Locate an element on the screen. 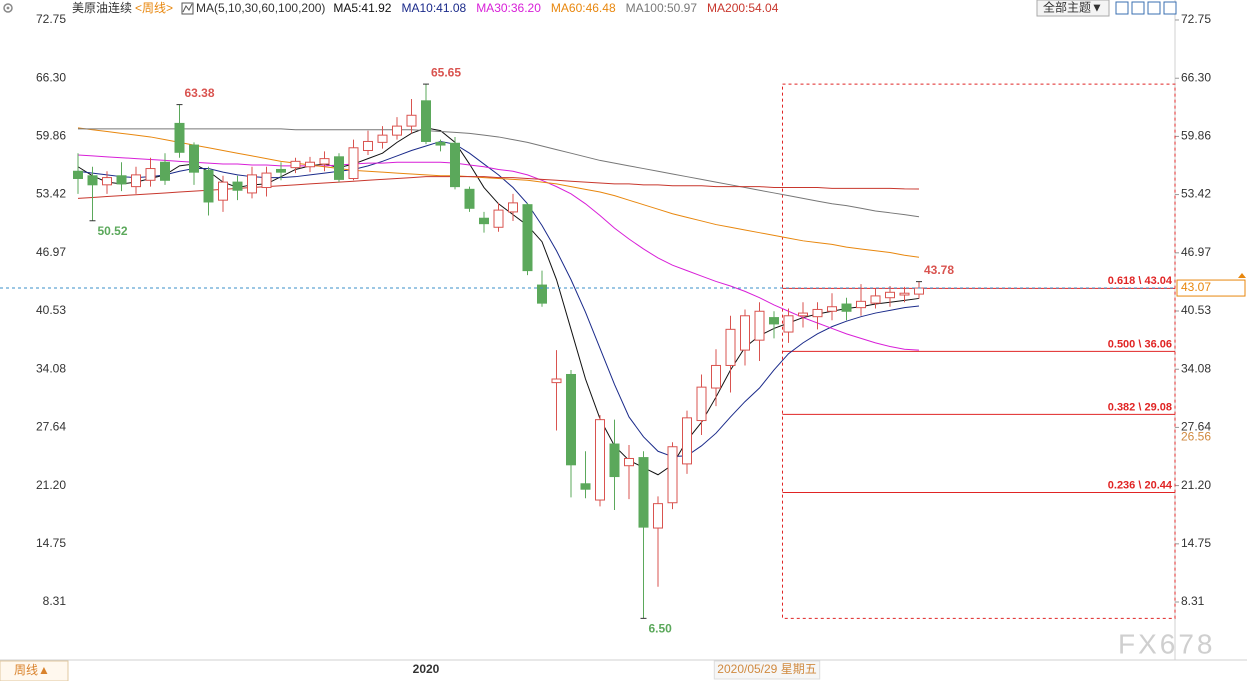 The width and height of the screenshot is (1247, 681). settings-icon-ring is located at coordinates (8, 8).